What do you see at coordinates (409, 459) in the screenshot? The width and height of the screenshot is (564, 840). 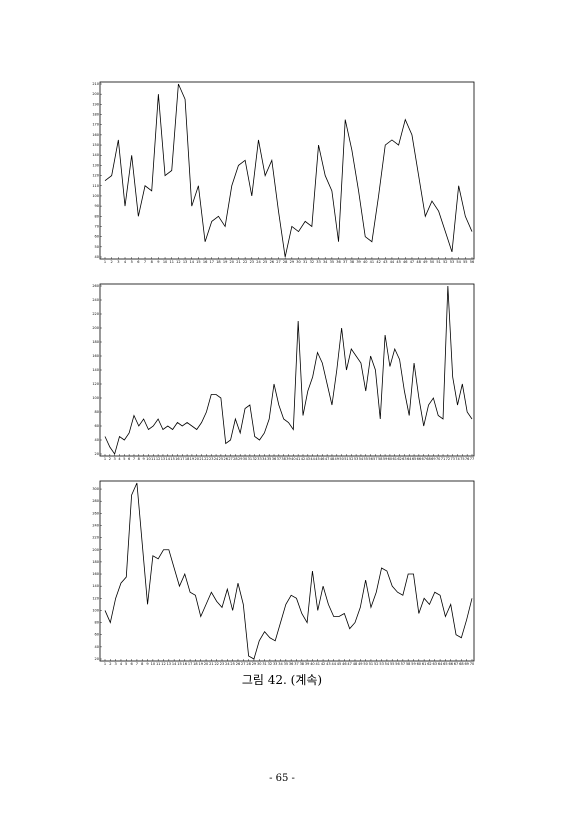 I see `x-tick-label: 64` at bounding box center [409, 459].